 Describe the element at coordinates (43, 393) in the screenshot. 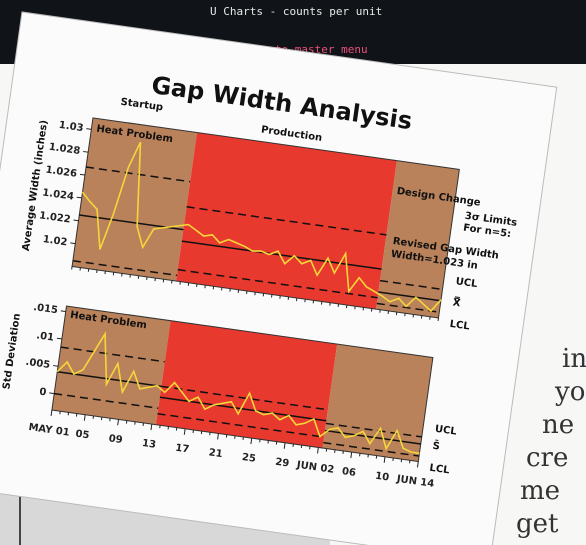

I see `y-tick-label: 0` at that location.